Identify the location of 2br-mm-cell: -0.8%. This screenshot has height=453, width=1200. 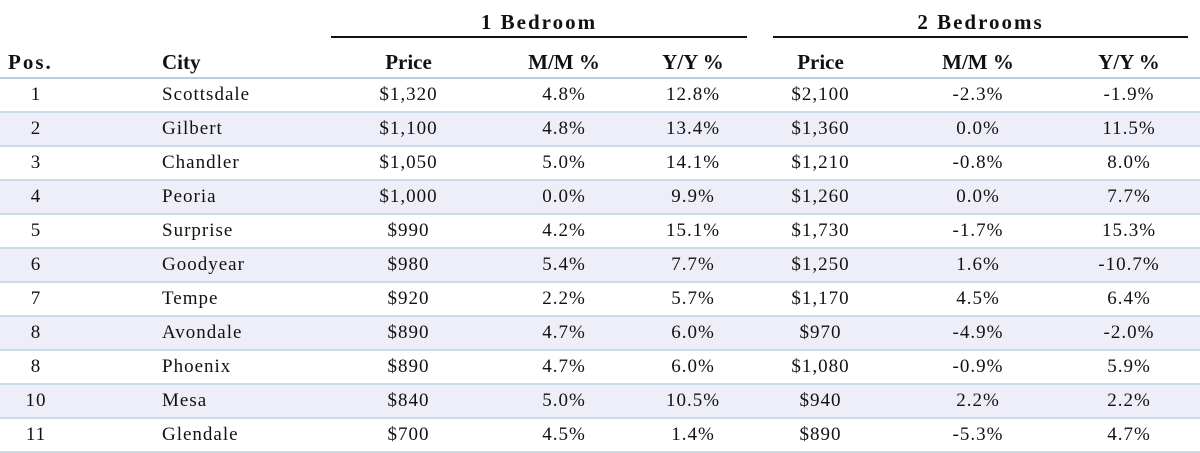
(978, 163).